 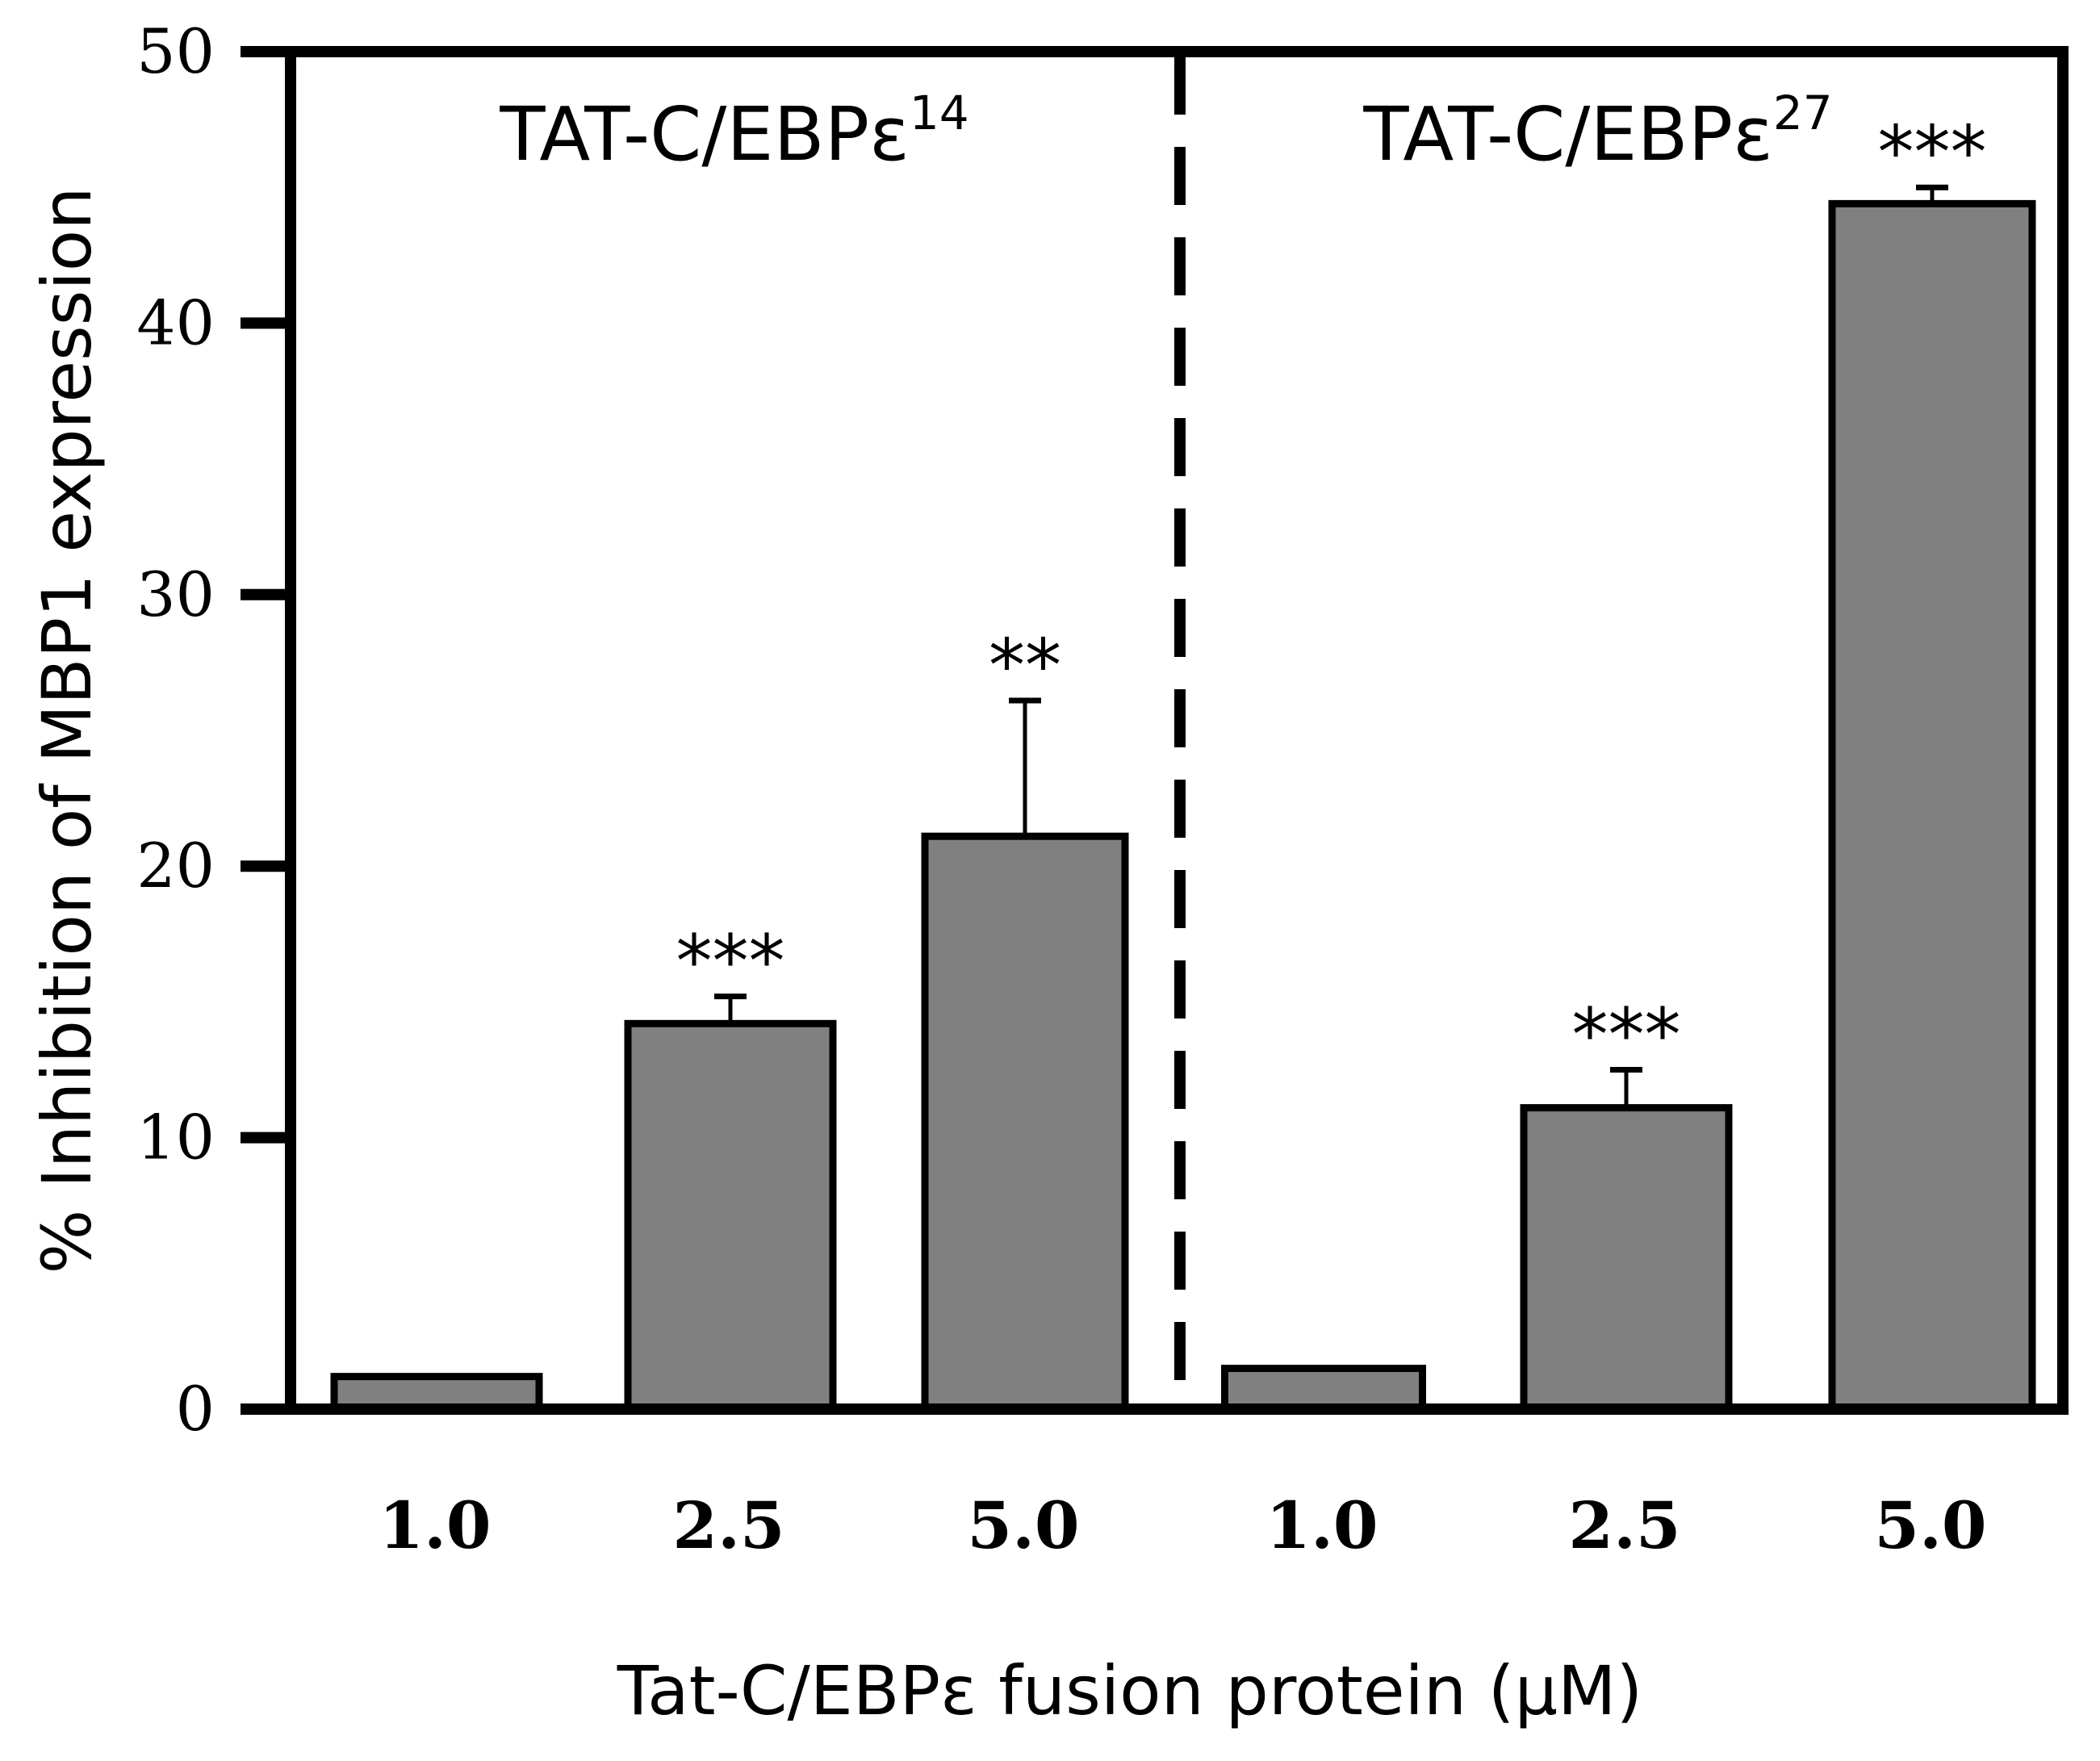 What do you see at coordinates (213, 730) in the screenshot?
I see `y-axis-ticks: 0 10 20 30 40 50` at bounding box center [213, 730].